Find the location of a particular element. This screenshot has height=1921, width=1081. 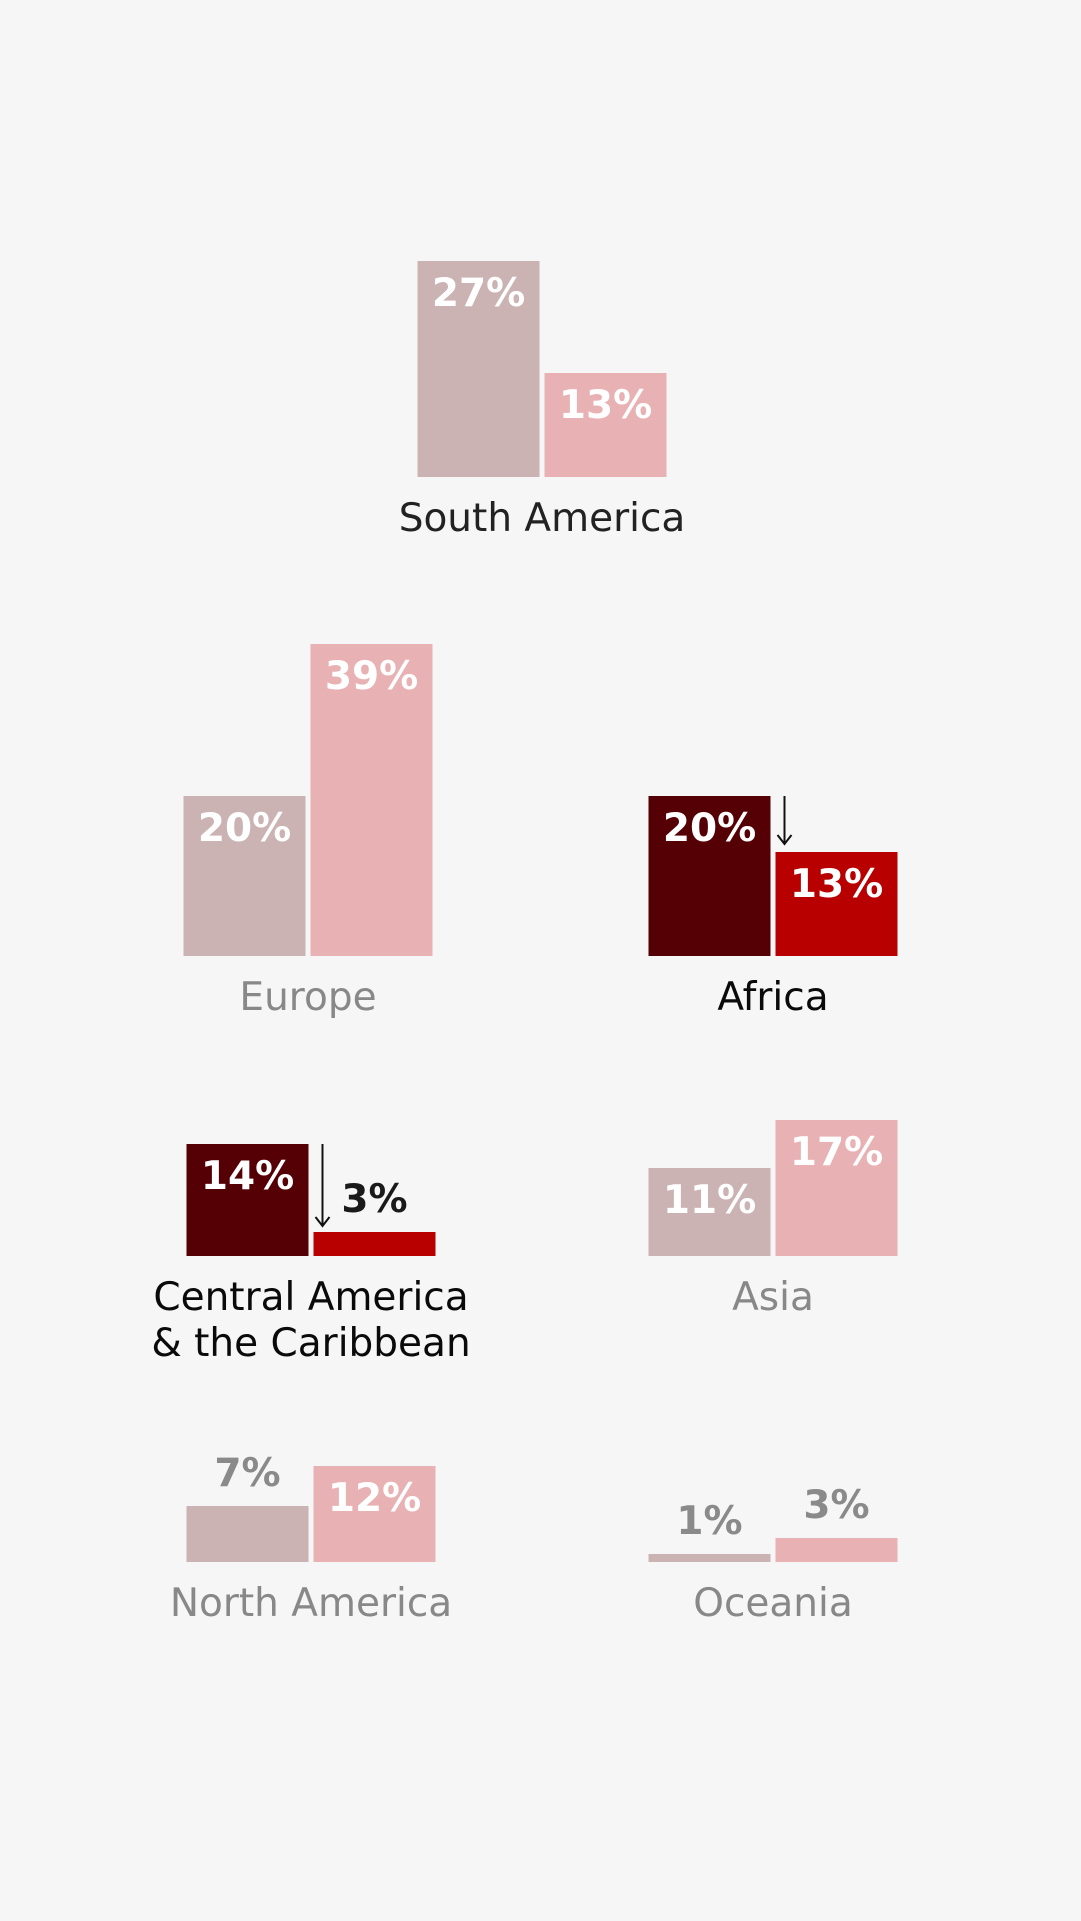

oceania-value-label-1: 1% is located at coordinates (709, 1521).